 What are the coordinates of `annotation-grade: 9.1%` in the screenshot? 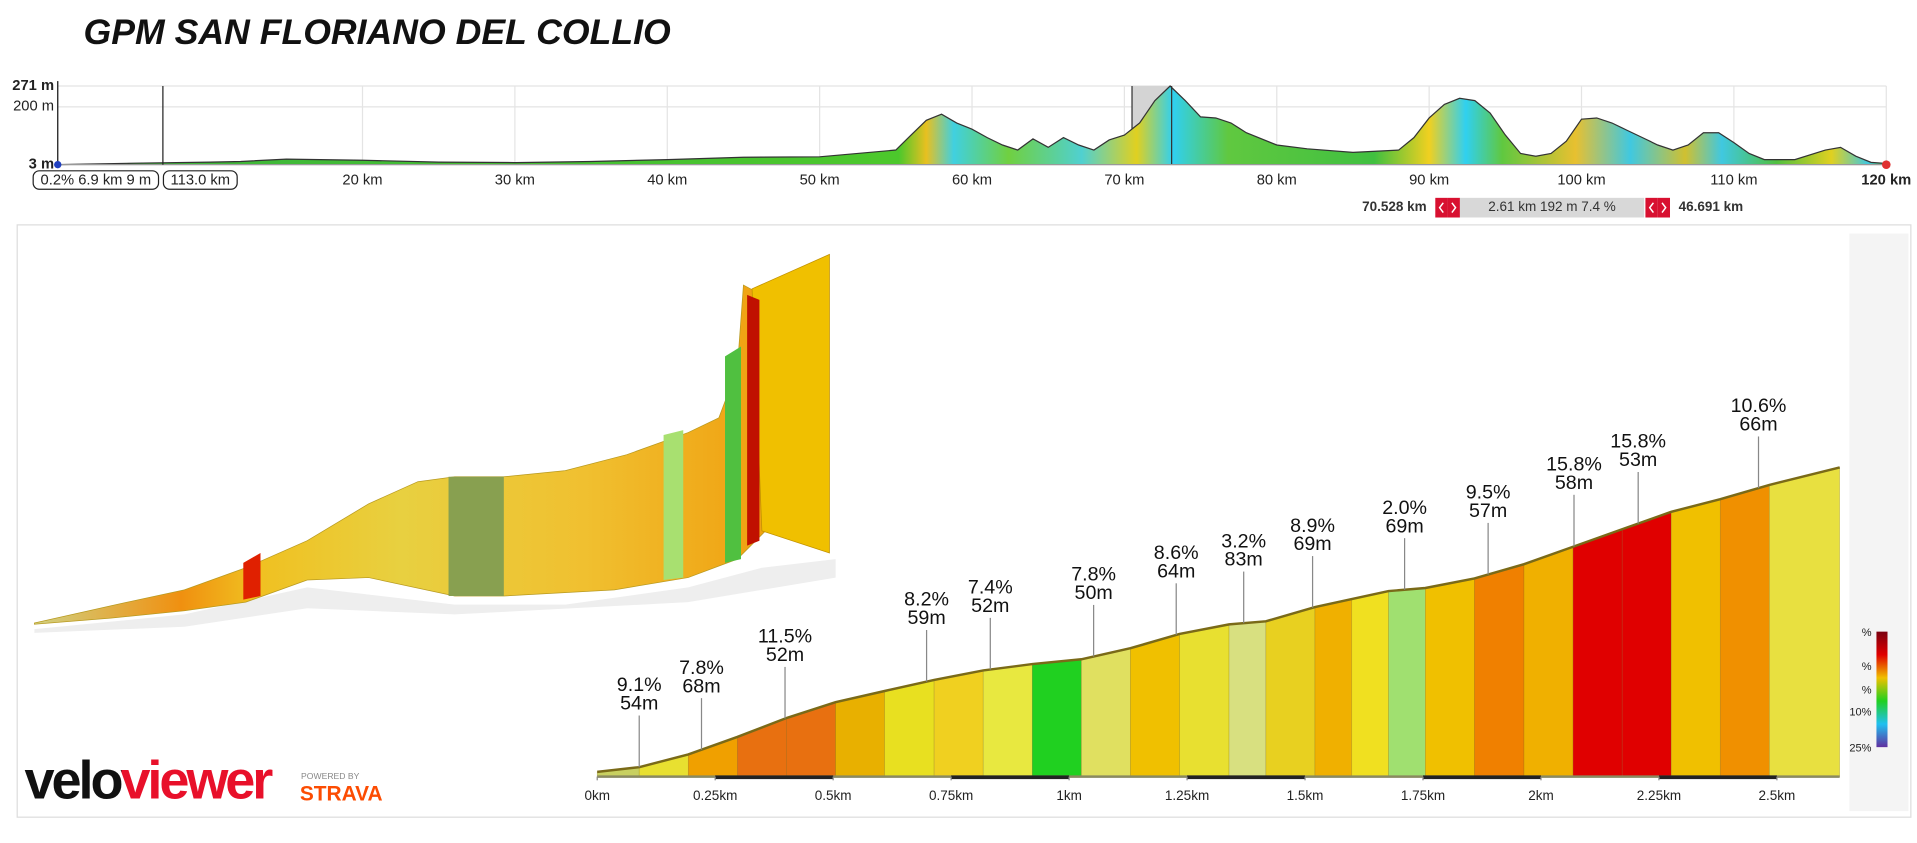 It's located at (639, 685).